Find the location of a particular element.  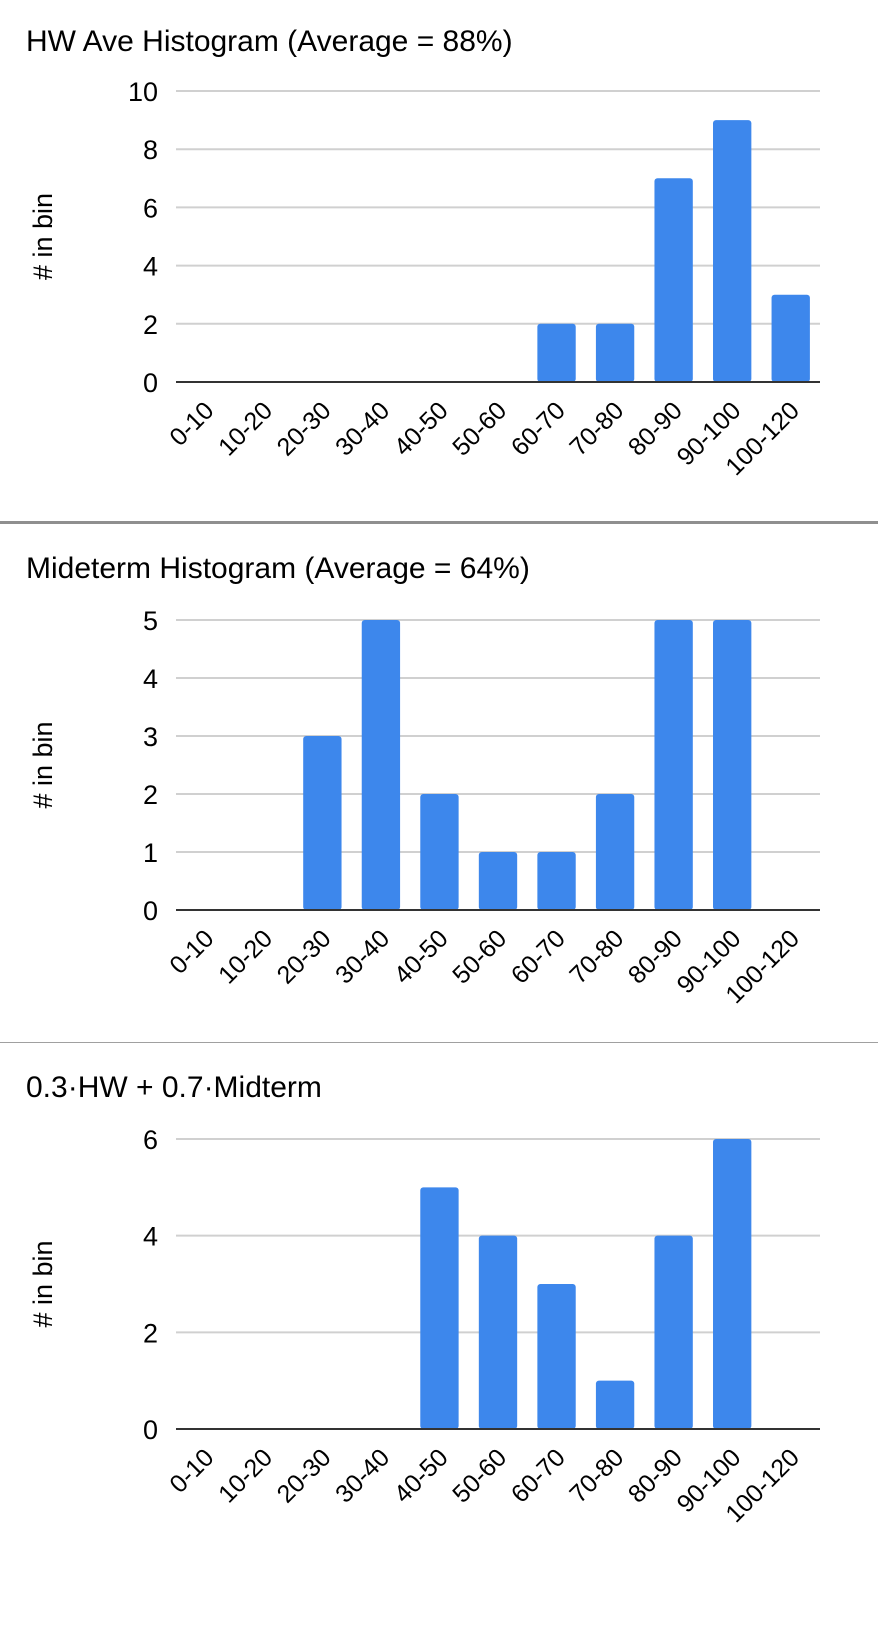

x-tick-label: 0-10 is located at coordinates (191, 1470).